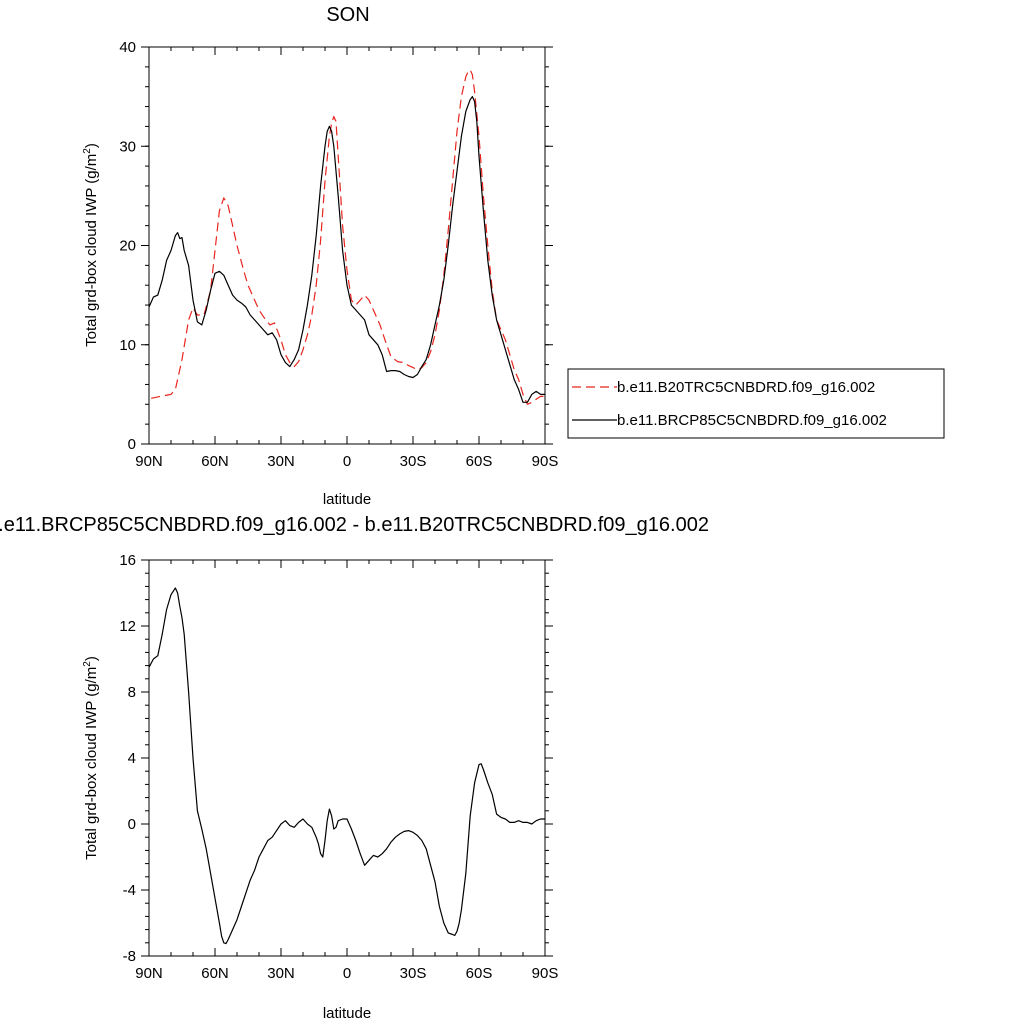  What do you see at coordinates (91, 245) in the screenshot?
I see `top-panel-ylabel: Total grd-box cloud IWP (g/m2)` at bounding box center [91, 245].